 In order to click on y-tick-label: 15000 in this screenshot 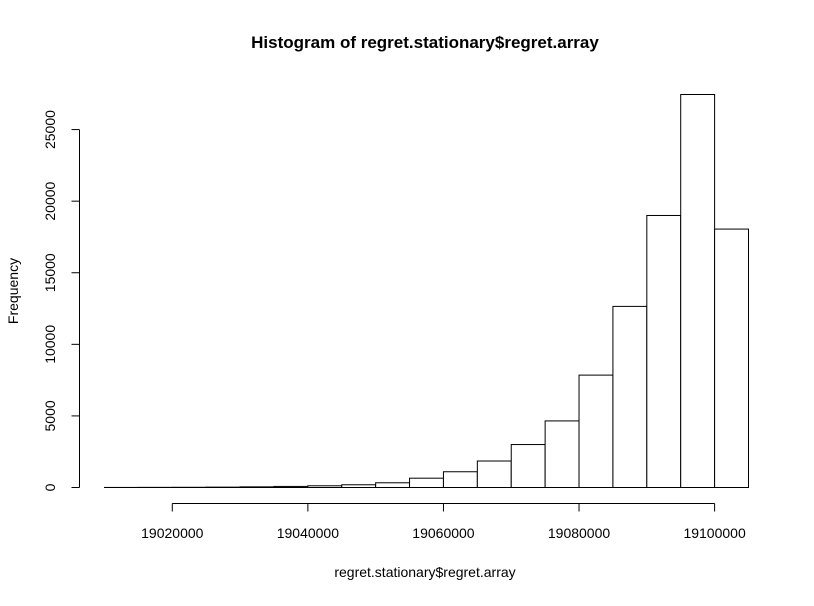, I will do `click(50, 272)`.